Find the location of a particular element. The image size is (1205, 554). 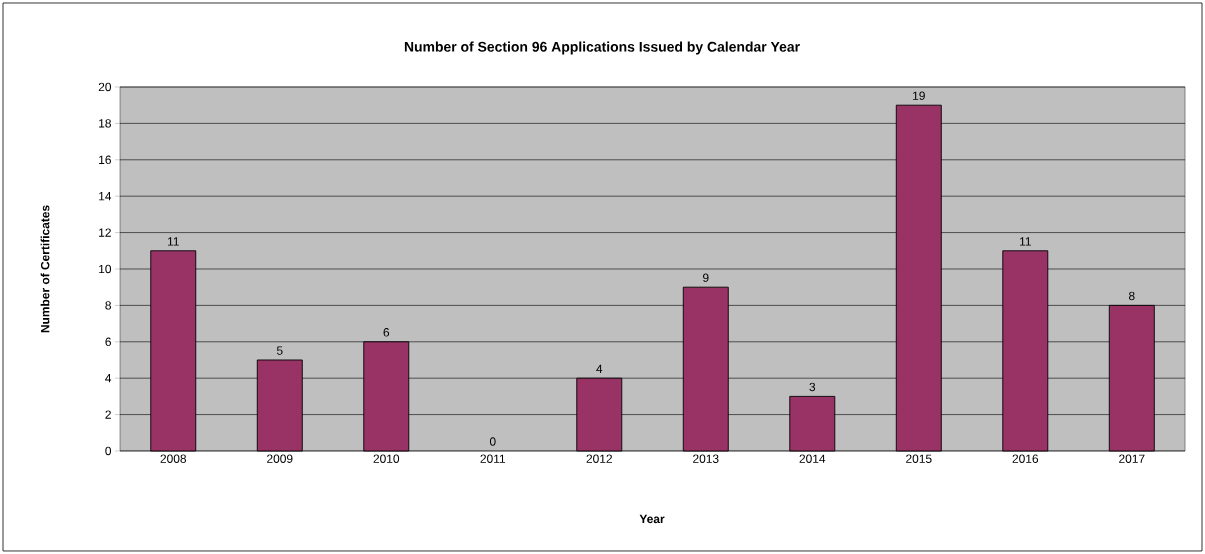

data-label: 4 is located at coordinates (599, 368).